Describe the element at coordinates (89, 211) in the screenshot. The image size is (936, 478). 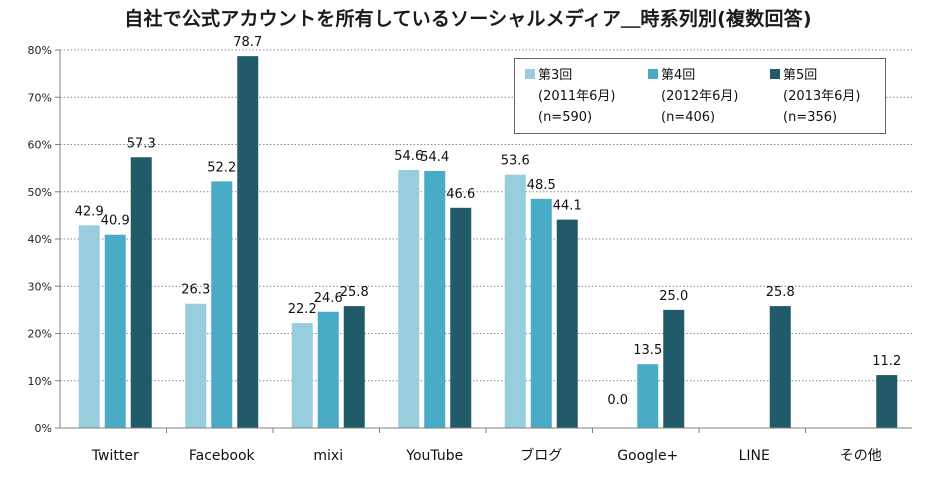
I see `data-label: 42.9` at that location.